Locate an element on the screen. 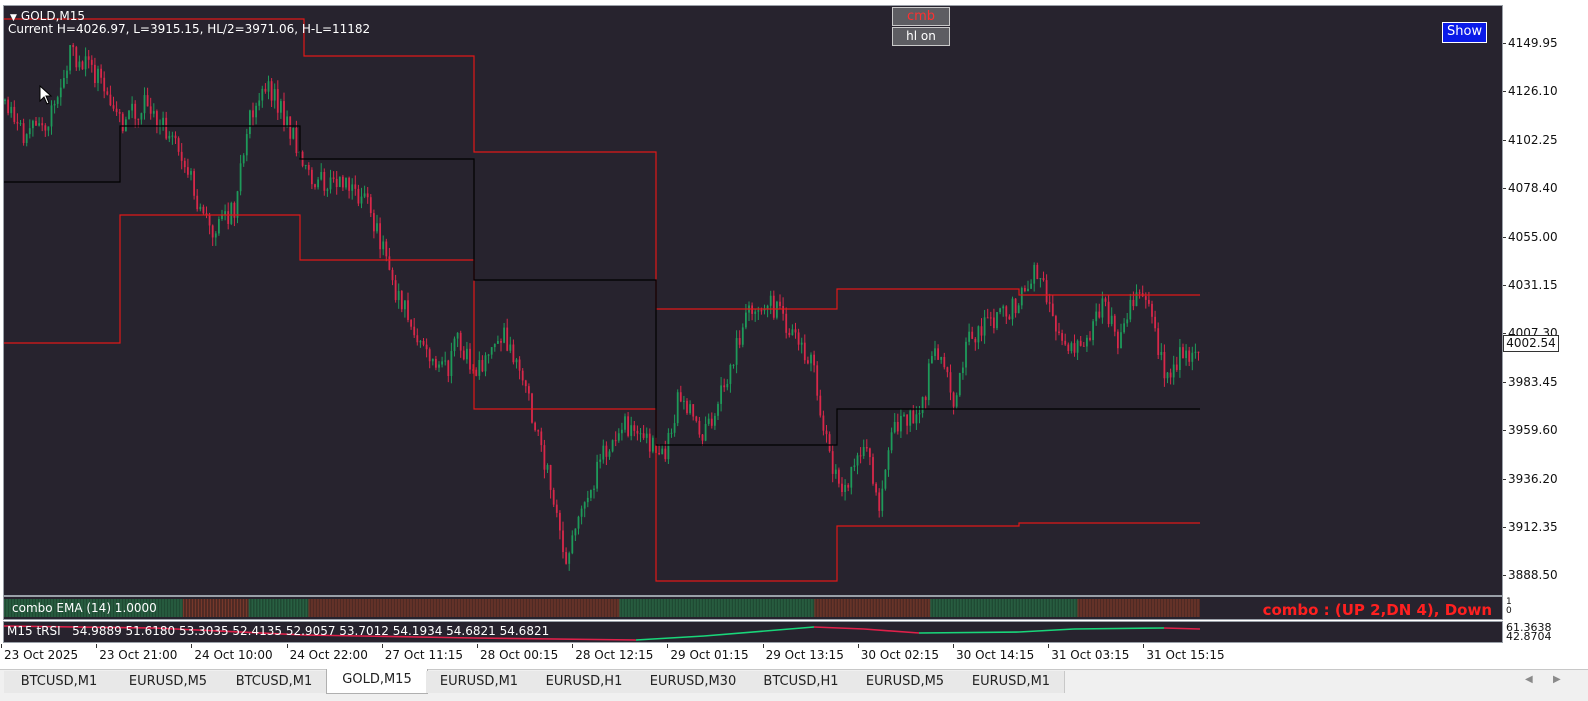  time-label: 31 Oct 15:15 is located at coordinates (1184, 653).